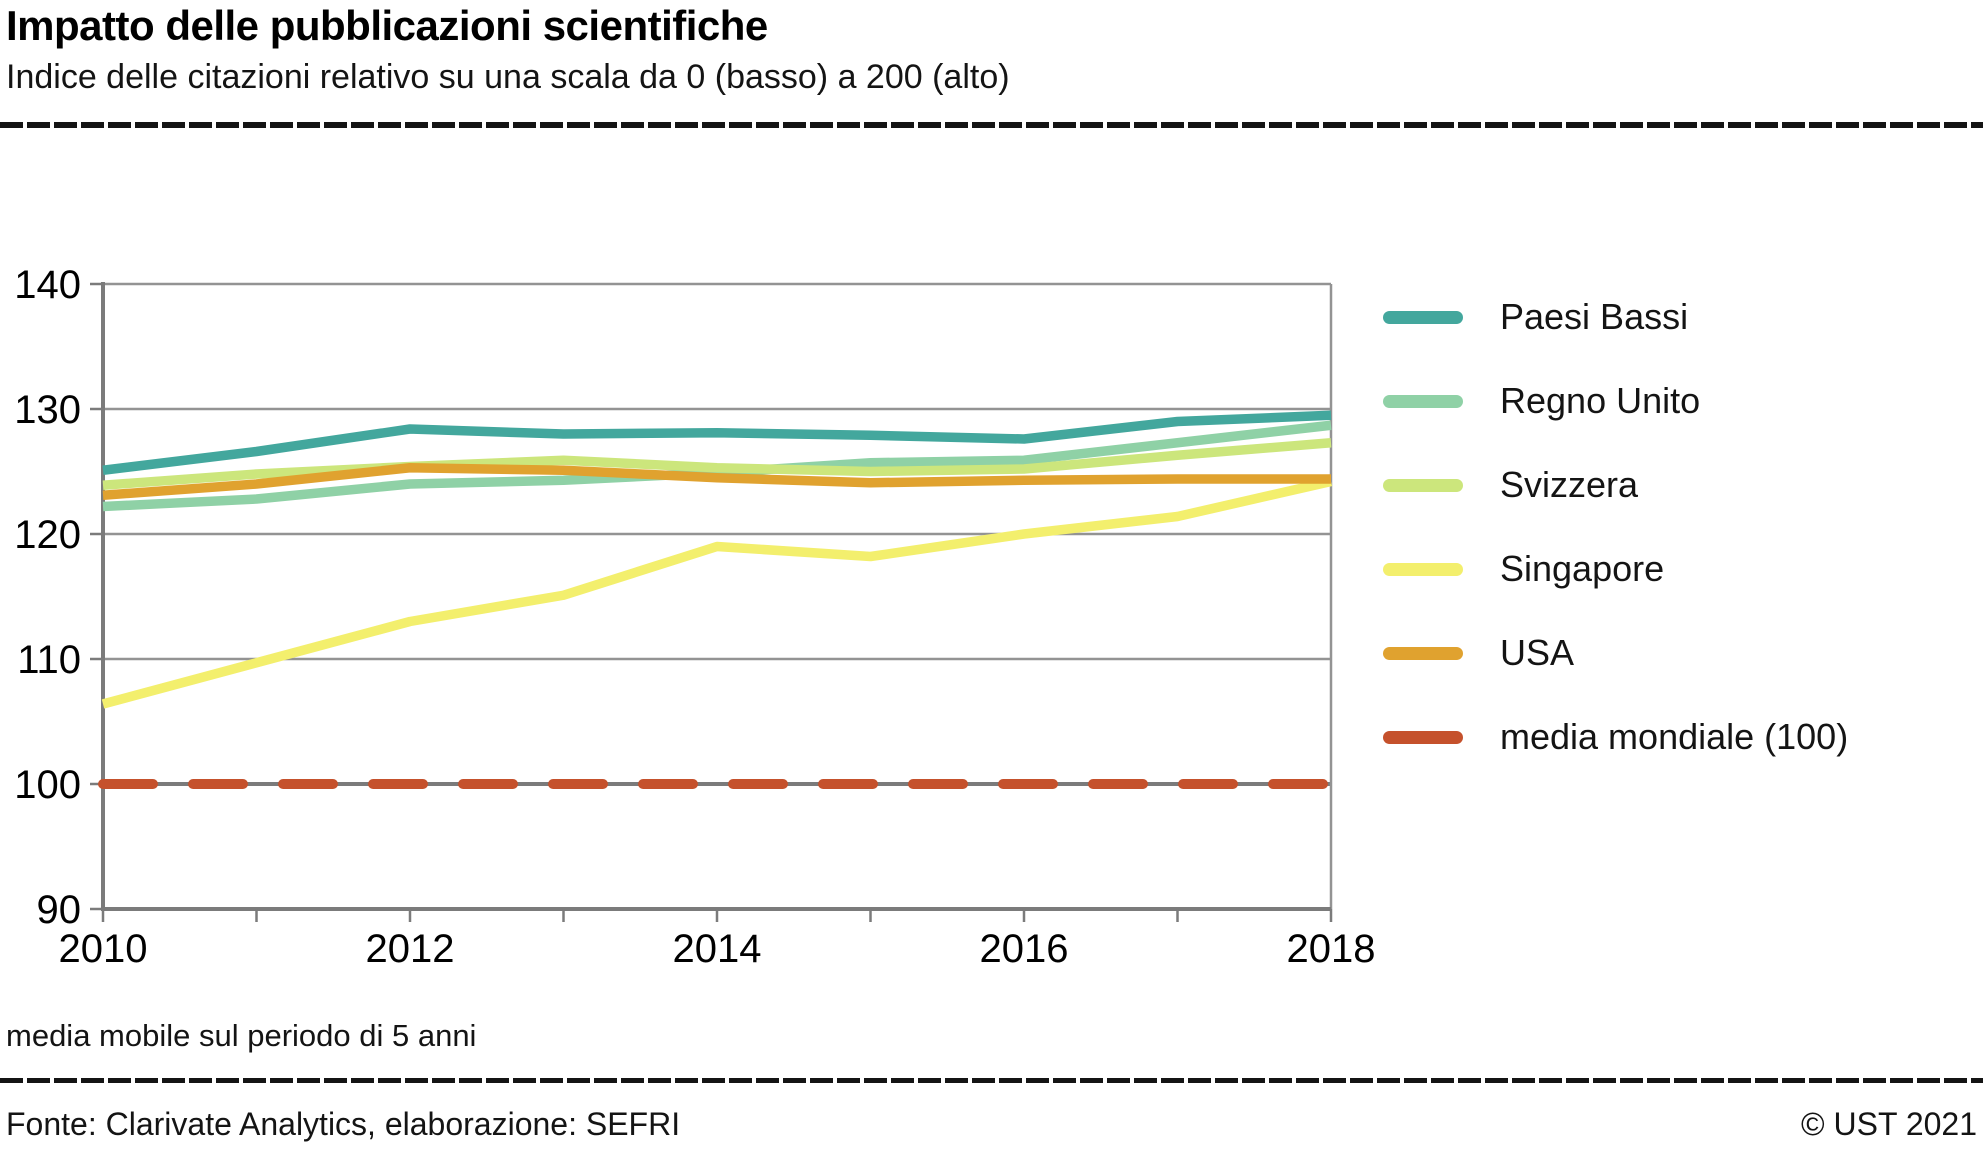  Describe the element at coordinates (1600, 400) in the screenshot. I see `legend-label: Regno Unito` at that location.